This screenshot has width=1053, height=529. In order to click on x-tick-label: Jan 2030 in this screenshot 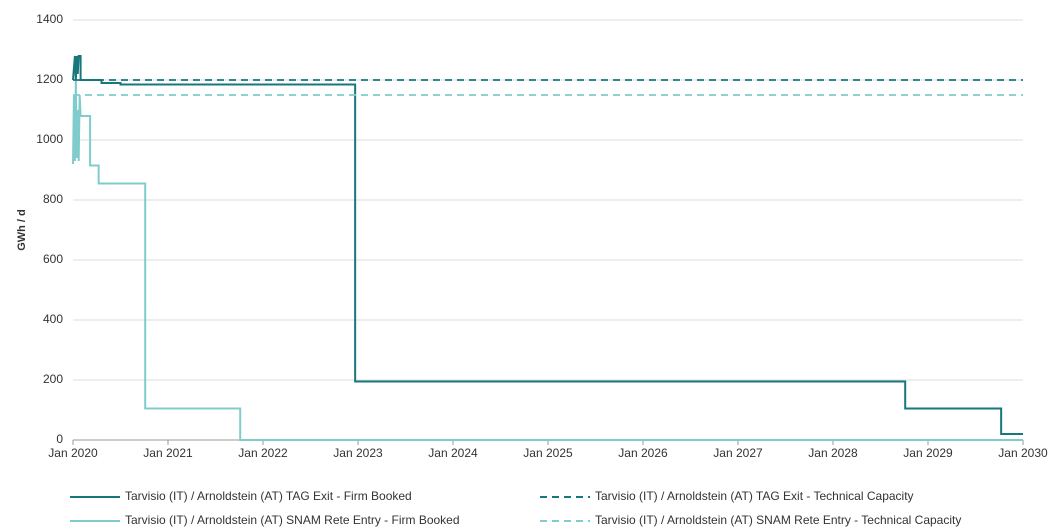, I will do `click(1023, 453)`.